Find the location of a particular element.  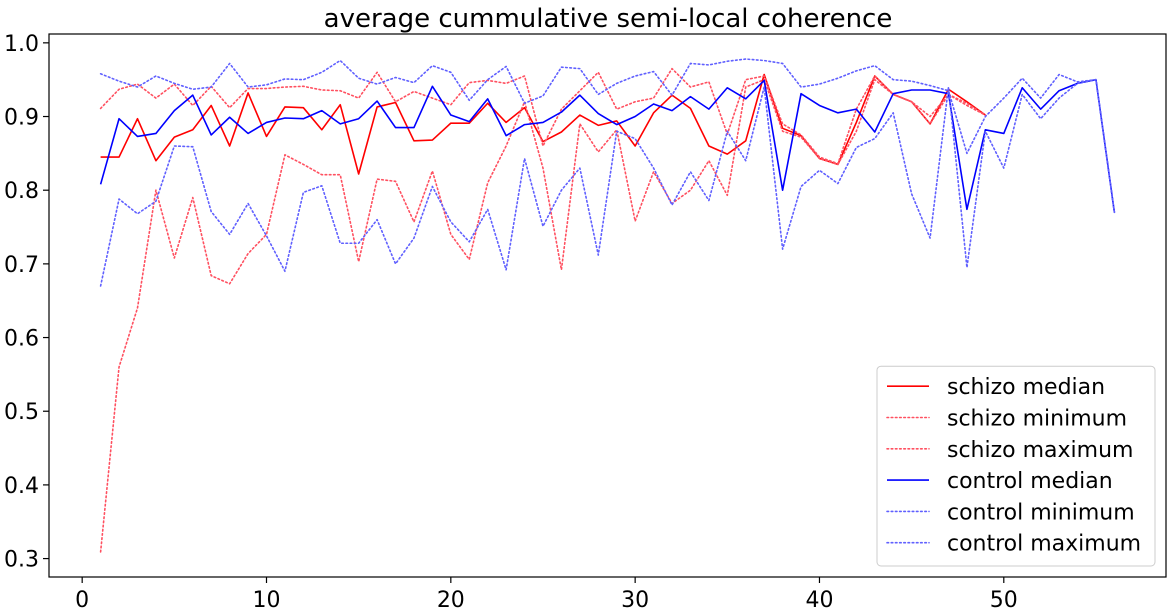

y-tick-label: 0.4 is located at coordinates (21, 486).